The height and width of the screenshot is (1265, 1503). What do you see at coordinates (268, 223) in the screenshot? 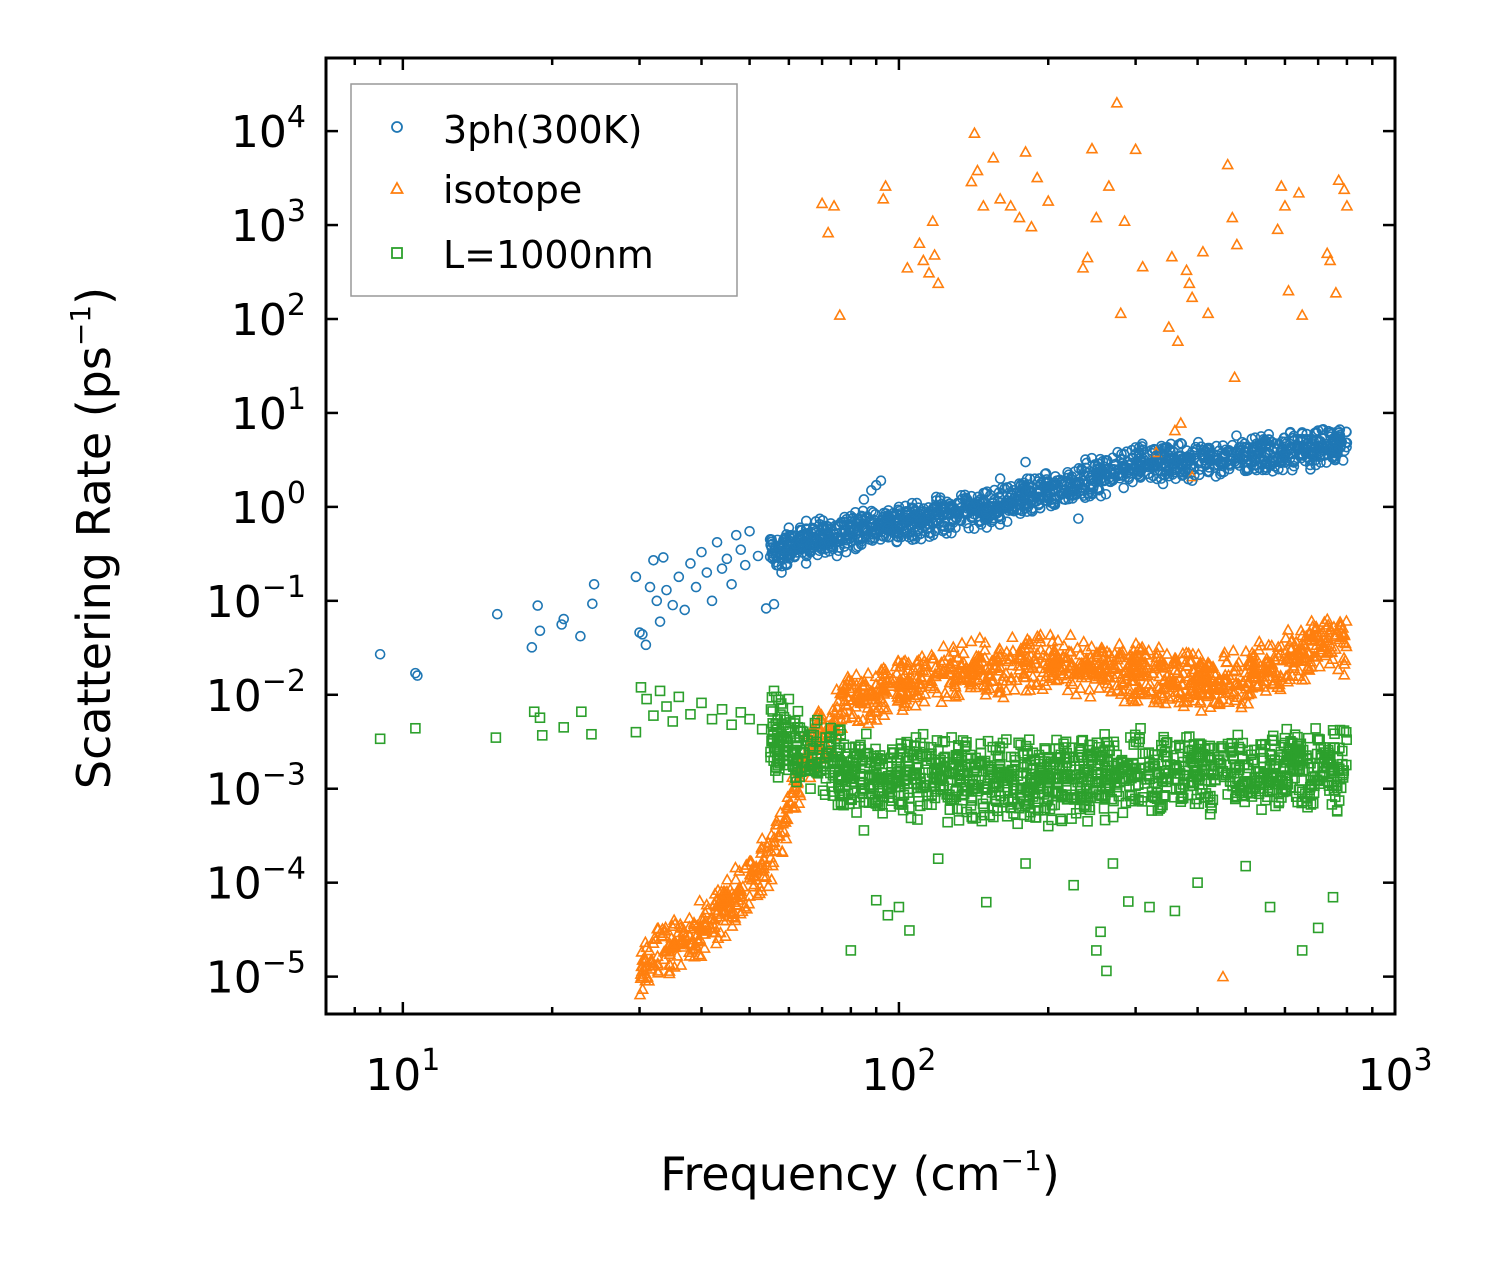
I see `y-tick-label: 10³` at bounding box center [268, 223].